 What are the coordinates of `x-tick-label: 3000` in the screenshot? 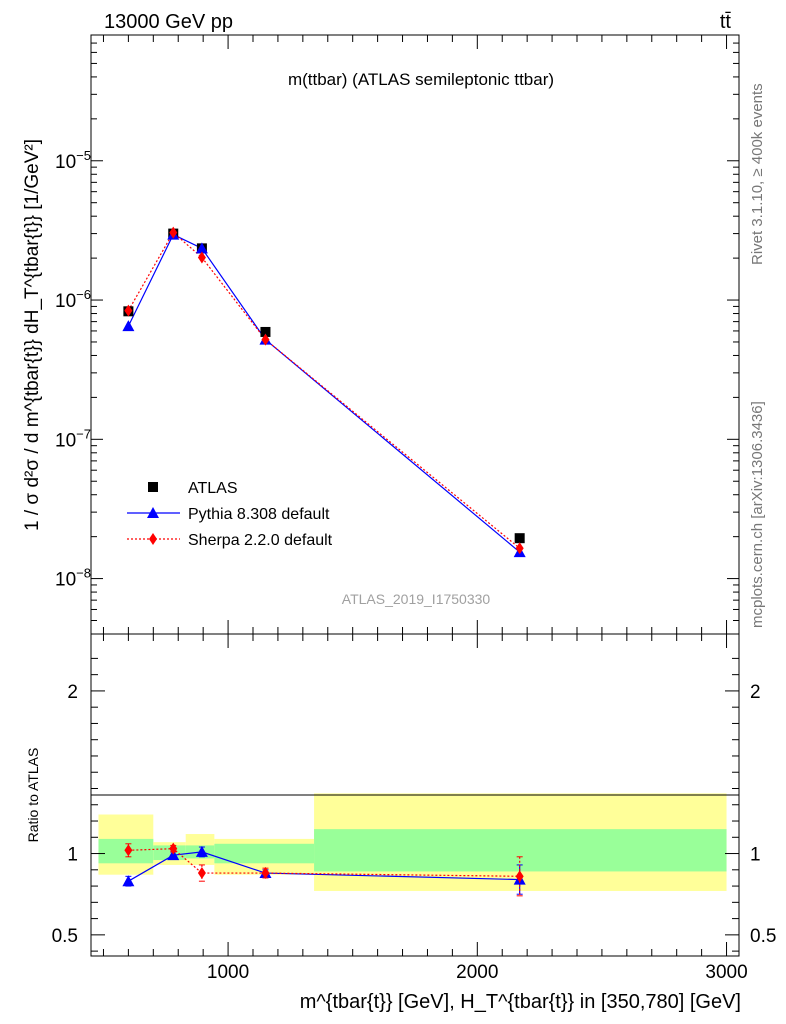 It's located at (726, 972).